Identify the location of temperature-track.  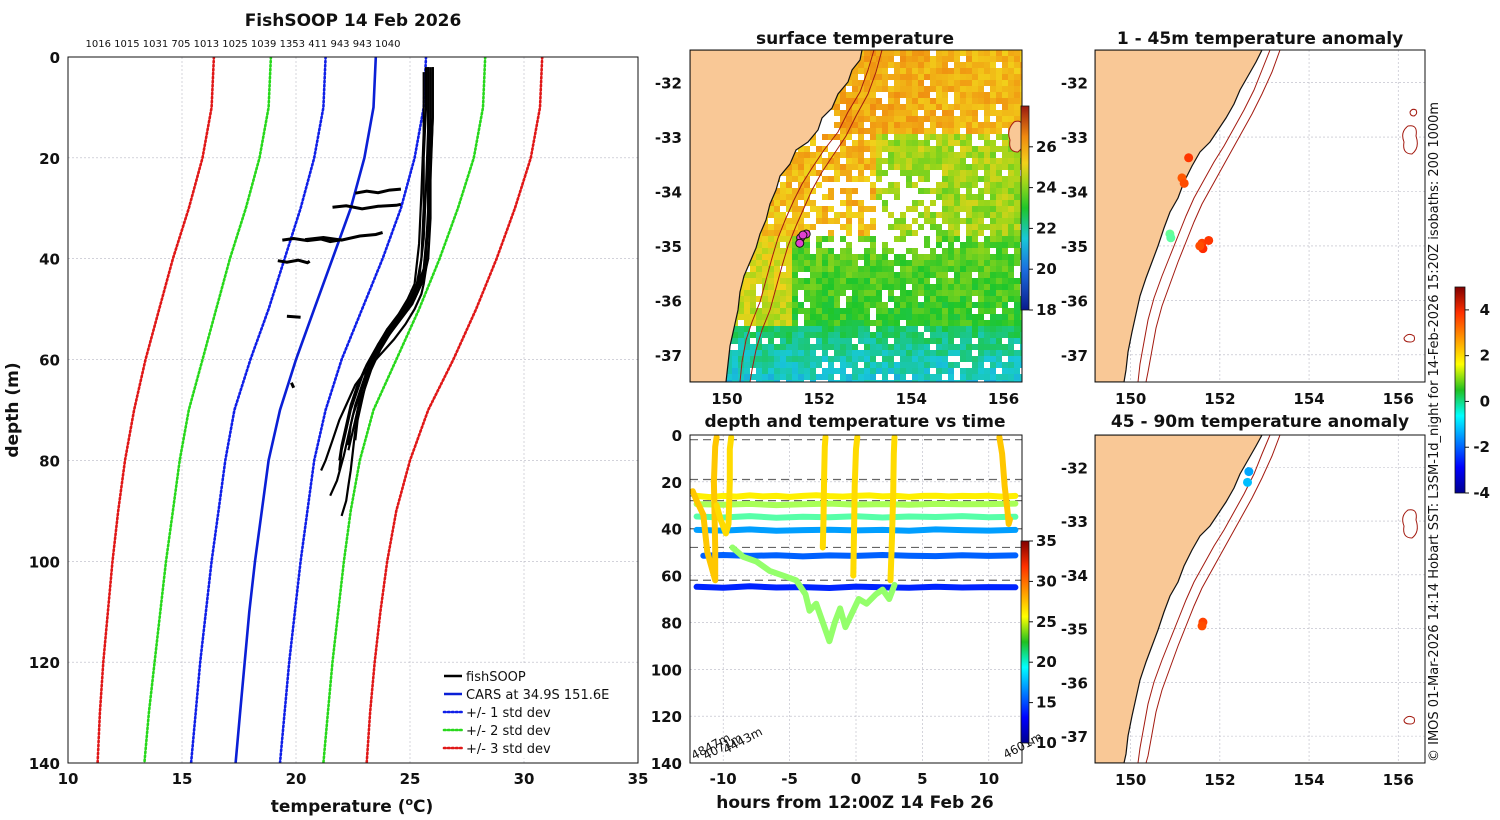
(705, 509).